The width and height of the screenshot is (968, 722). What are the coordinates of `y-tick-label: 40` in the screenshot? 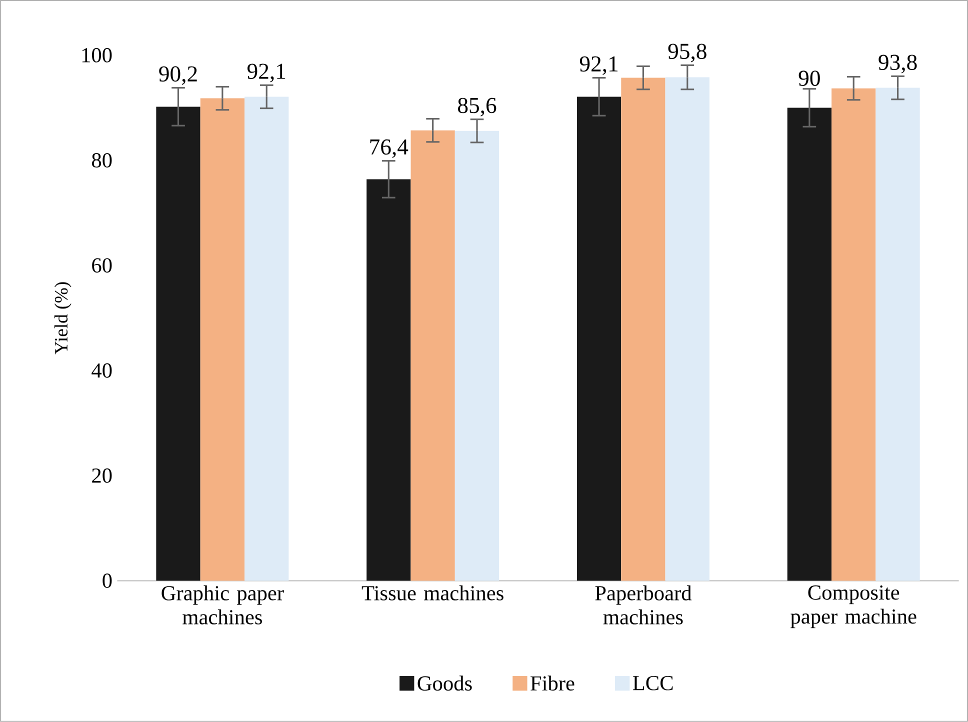 It's located at (102, 370).